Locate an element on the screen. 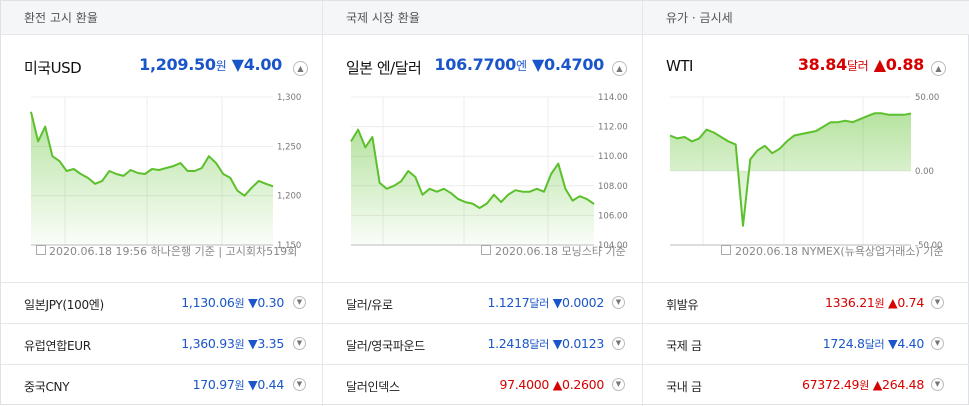 This screenshot has width=969, height=406. list-item: 달러인덱스 97.4000 ▲0.2600 ▼ is located at coordinates (482, 385).